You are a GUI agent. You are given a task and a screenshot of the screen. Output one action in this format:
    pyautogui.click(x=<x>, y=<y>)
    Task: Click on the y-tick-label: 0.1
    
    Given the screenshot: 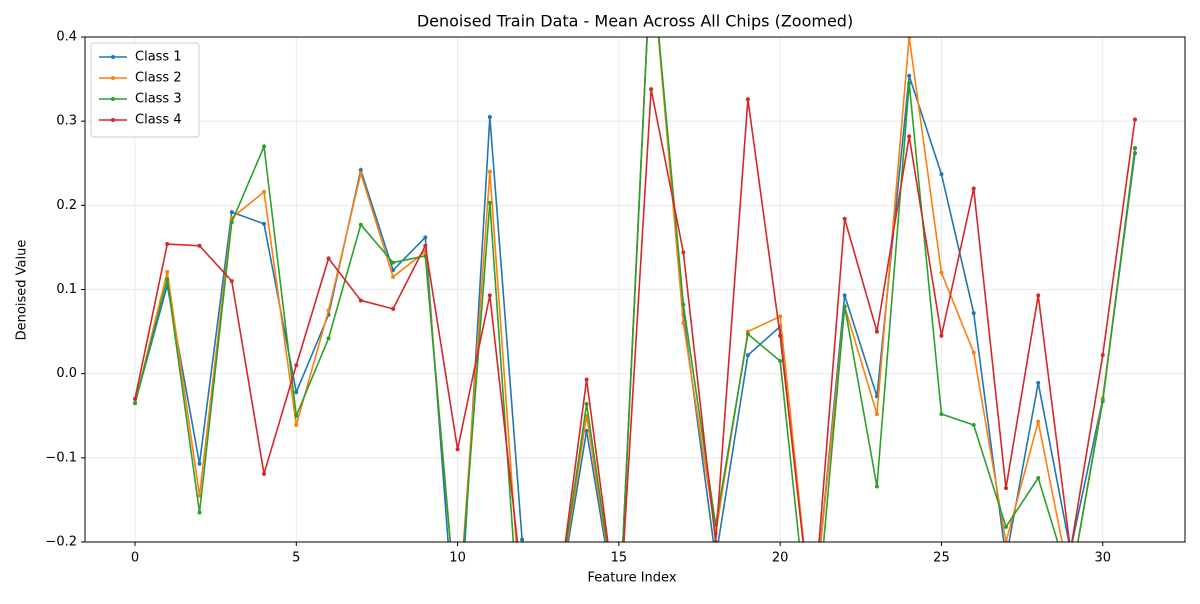 What is the action you would take?
    pyautogui.click(x=66, y=289)
    